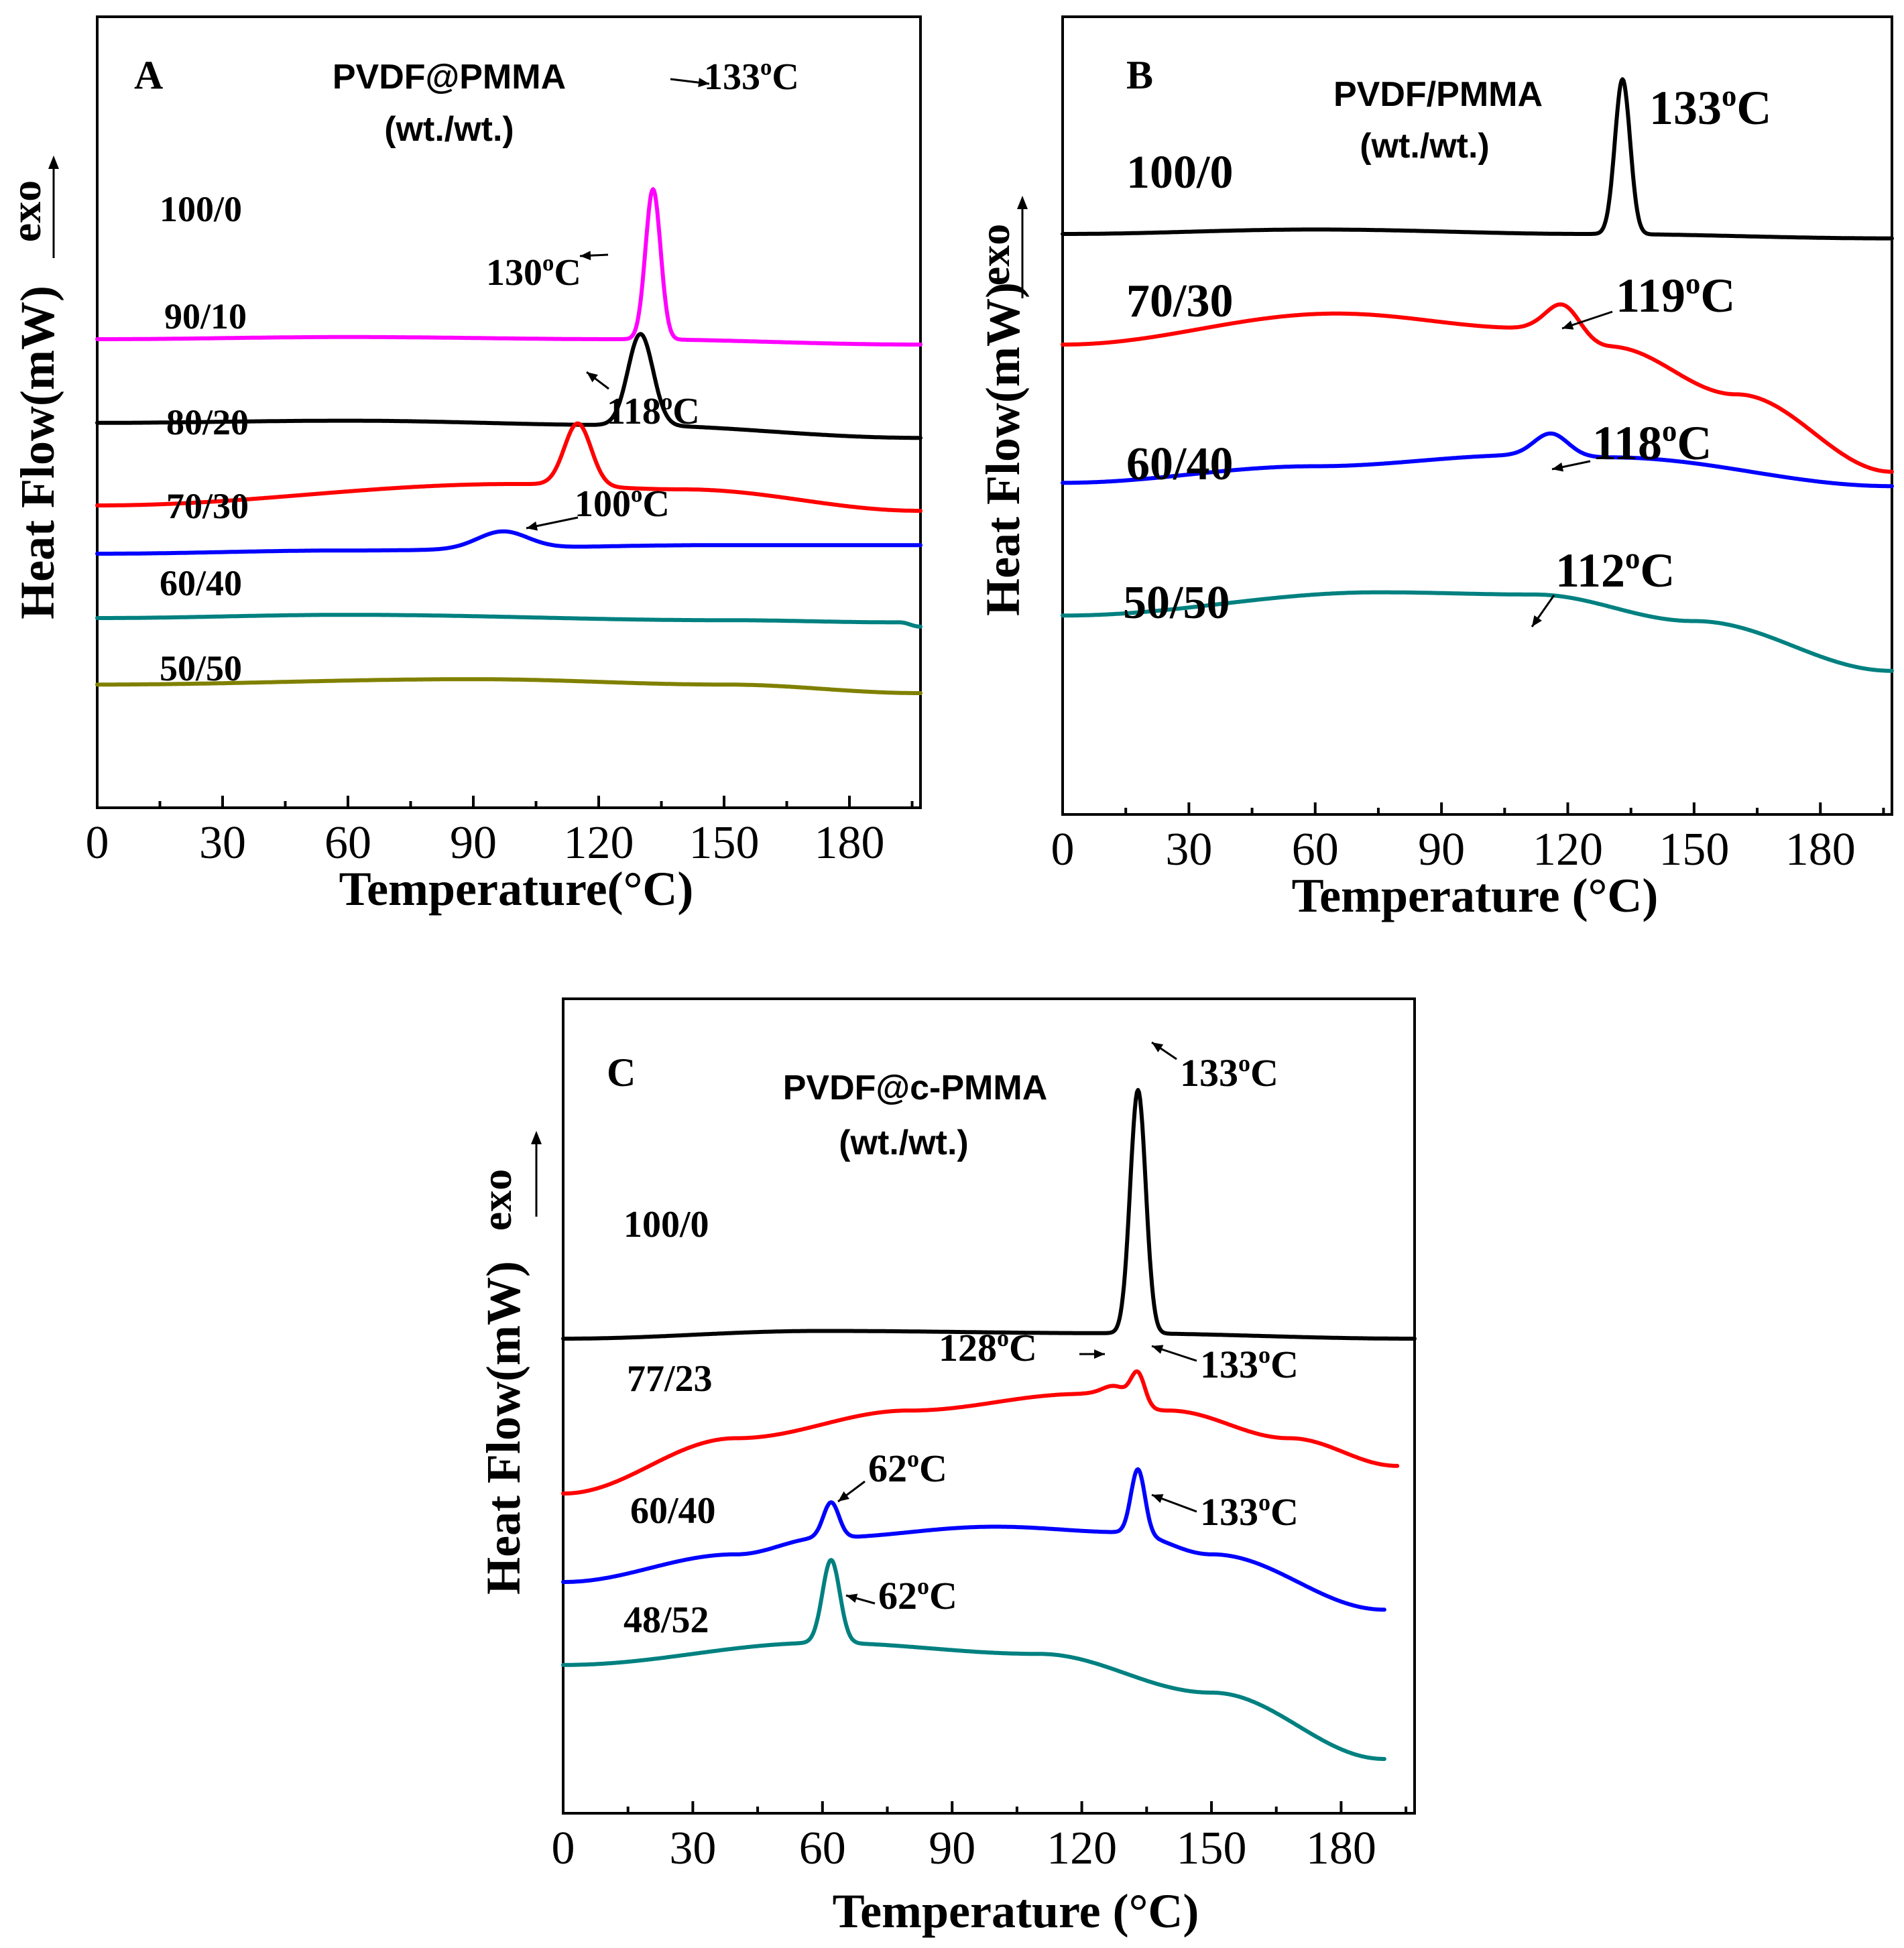 The width and height of the screenshot is (1904, 1948). What do you see at coordinates (1438, 95) in the screenshot?
I see `panel-b-title: PVDF/PMMA` at bounding box center [1438, 95].